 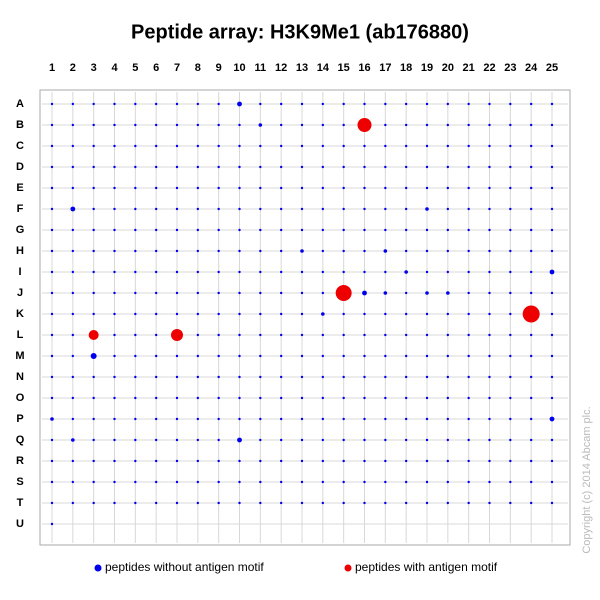 What do you see at coordinates (73, 68) in the screenshot?
I see `column-label: 2` at bounding box center [73, 68].